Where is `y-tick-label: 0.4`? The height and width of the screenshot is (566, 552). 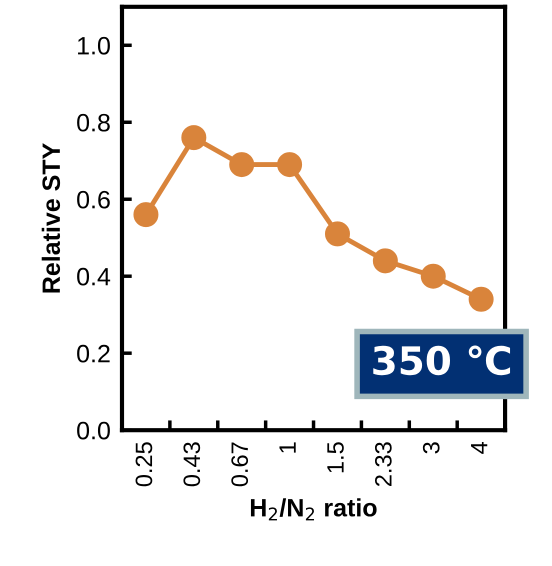 y-tick-label: 0.4 is located at coordinates (93, 277).